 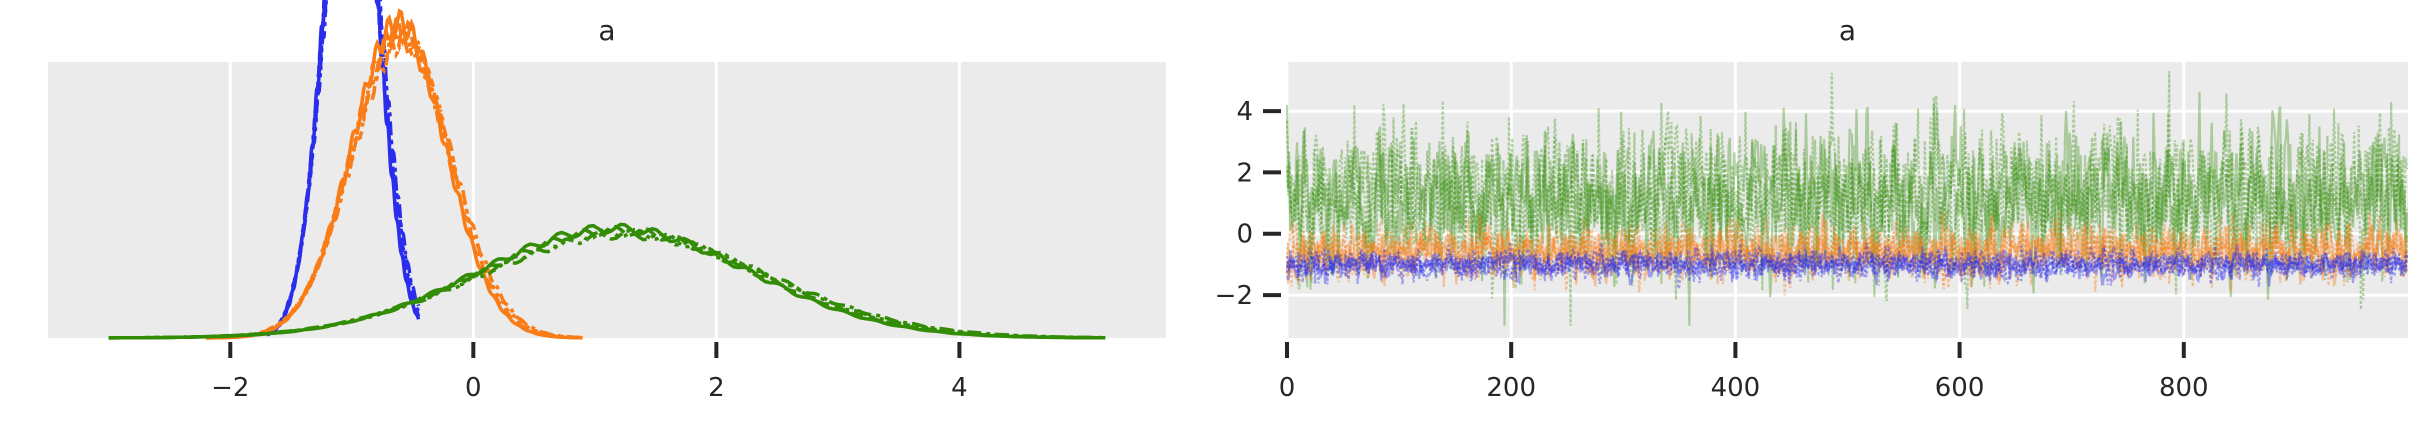 What do you see at coordinates (606, 30) in the screenshot?
I see `kde-panel-title: a` at bounding box center [606, 30].